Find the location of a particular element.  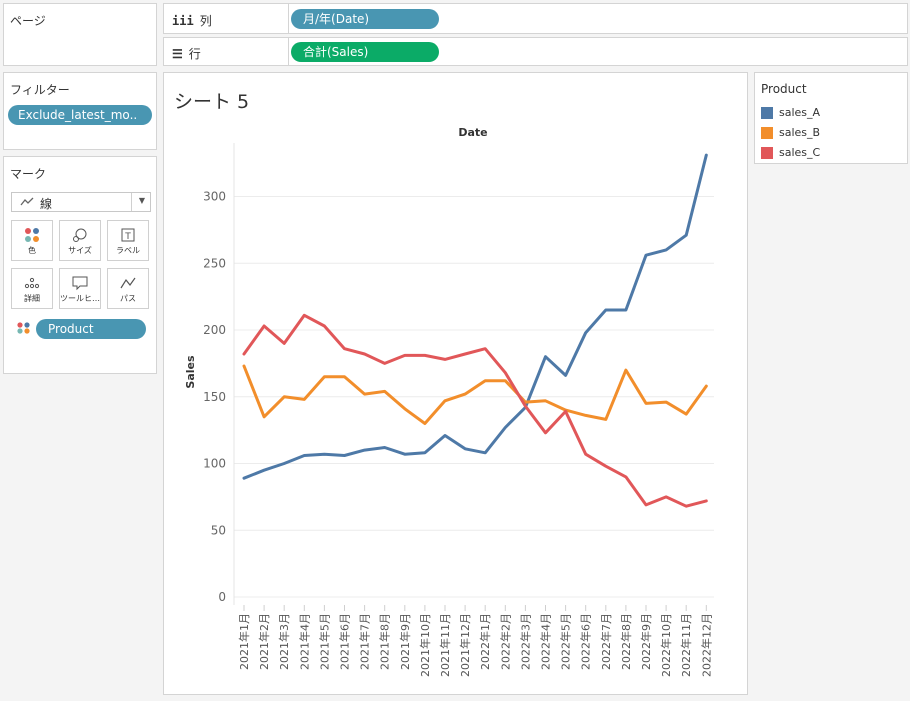

label-icon: T is located at coordinates (128, 236).